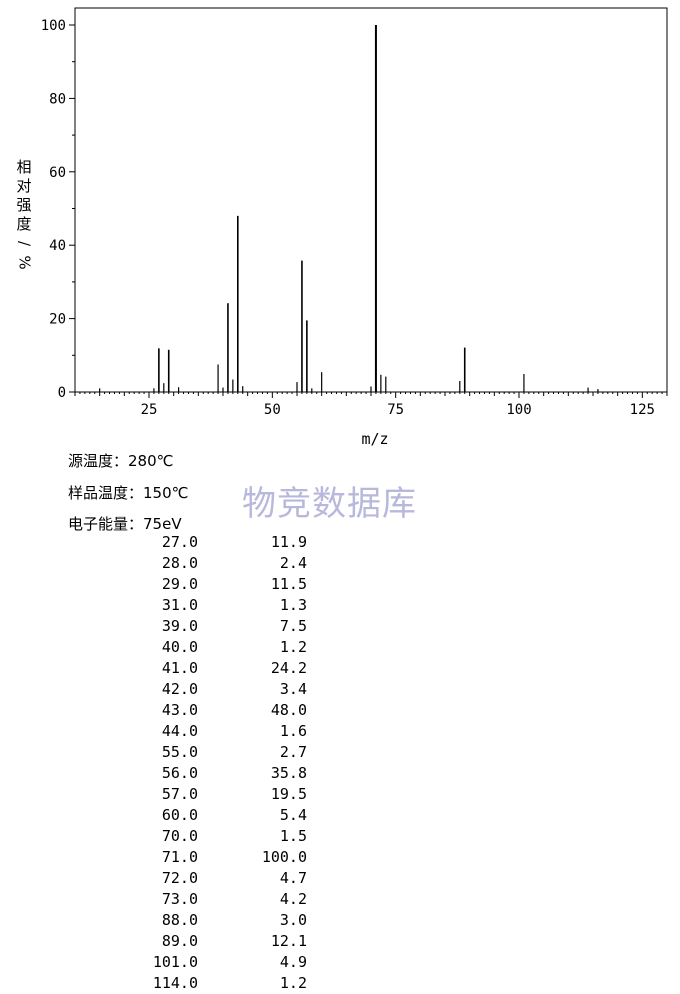 The image size is (680, 994). Describe the element at coordinates (160, 710) in the screenshot. I see `table-row: 43.0 48.0` at that location.